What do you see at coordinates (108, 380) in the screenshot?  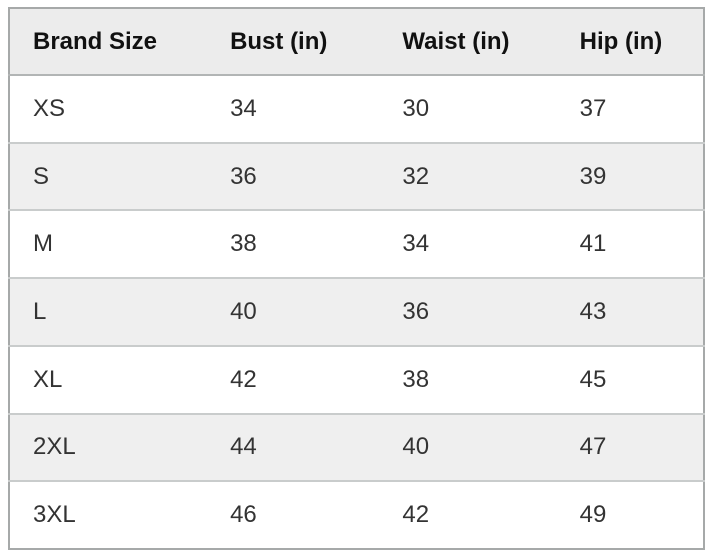 I see `cell-brand-size: XL` at bounding box center [108, 380].